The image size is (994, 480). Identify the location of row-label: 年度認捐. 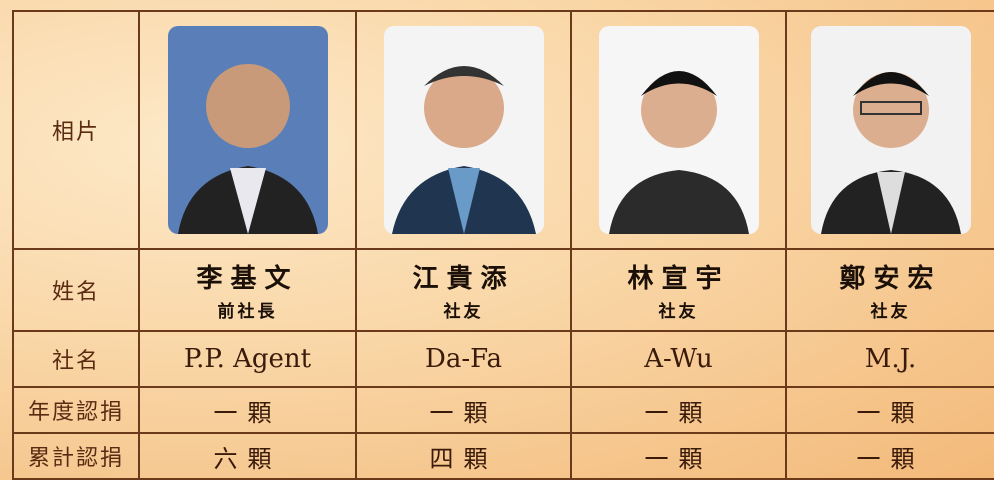
(77, 411).